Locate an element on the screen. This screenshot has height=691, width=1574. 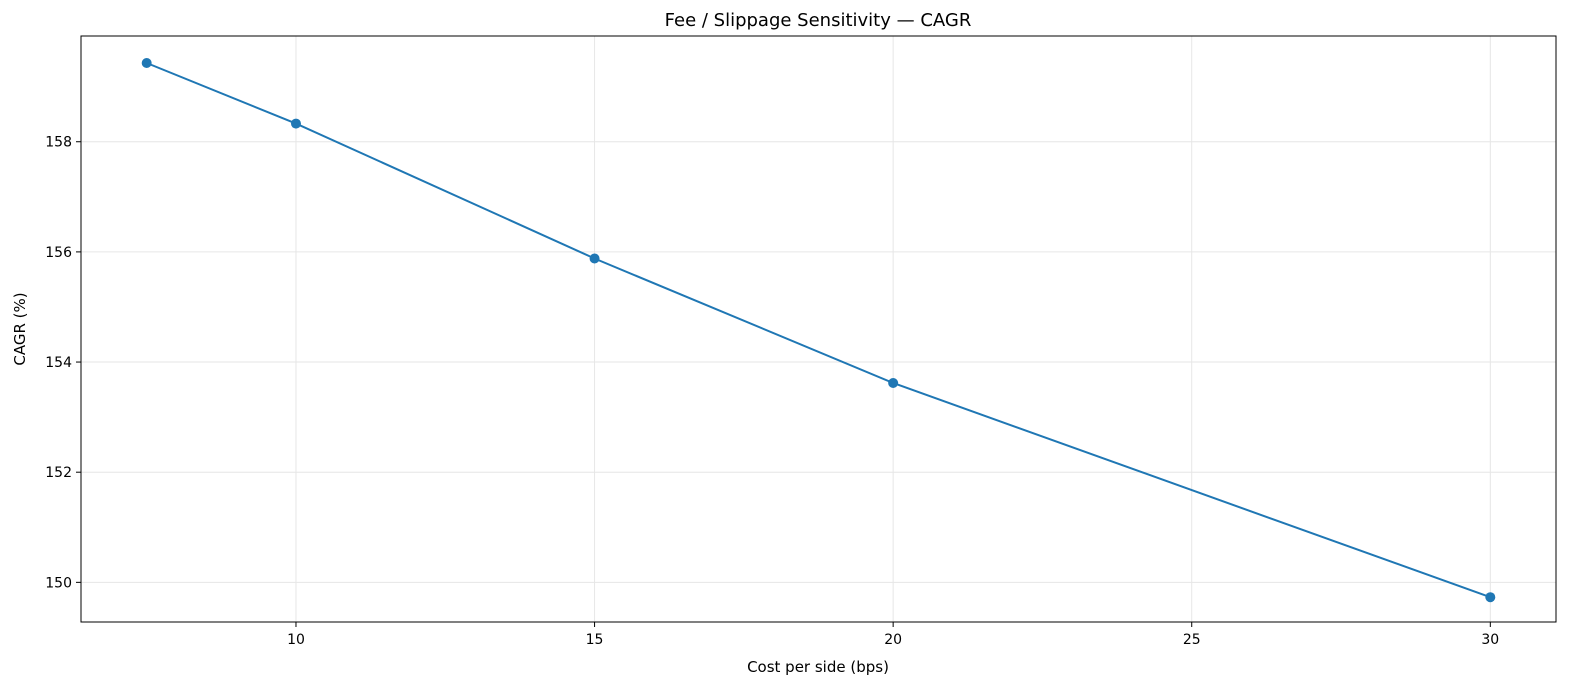
y-tick-label: 154 is located at coordinates (58, 363).